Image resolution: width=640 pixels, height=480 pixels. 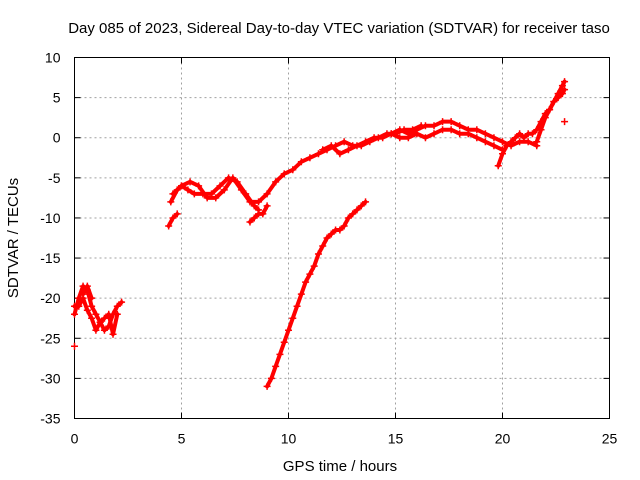 What do you see at coordinates (610, 439) in the screenshot?
I see `x-tick-label: 25` at bounding box center [610, 439].